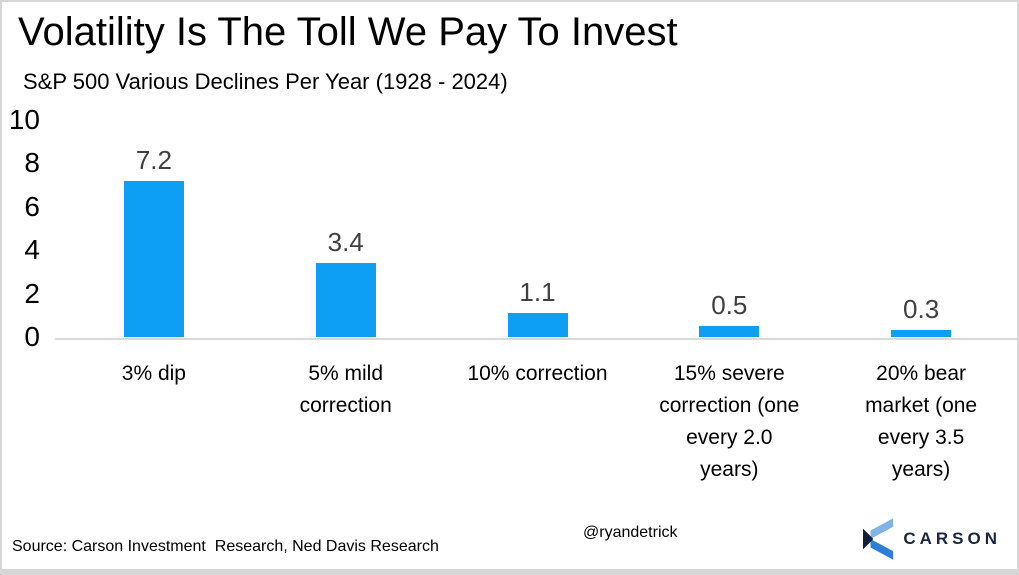 The width and height of the screenshot is (1019, 575). Describe the element at coordinates (348, 32) in the screenshot. I see `page-title: Volatility Is The Toll We Pay To Invest` at that location.